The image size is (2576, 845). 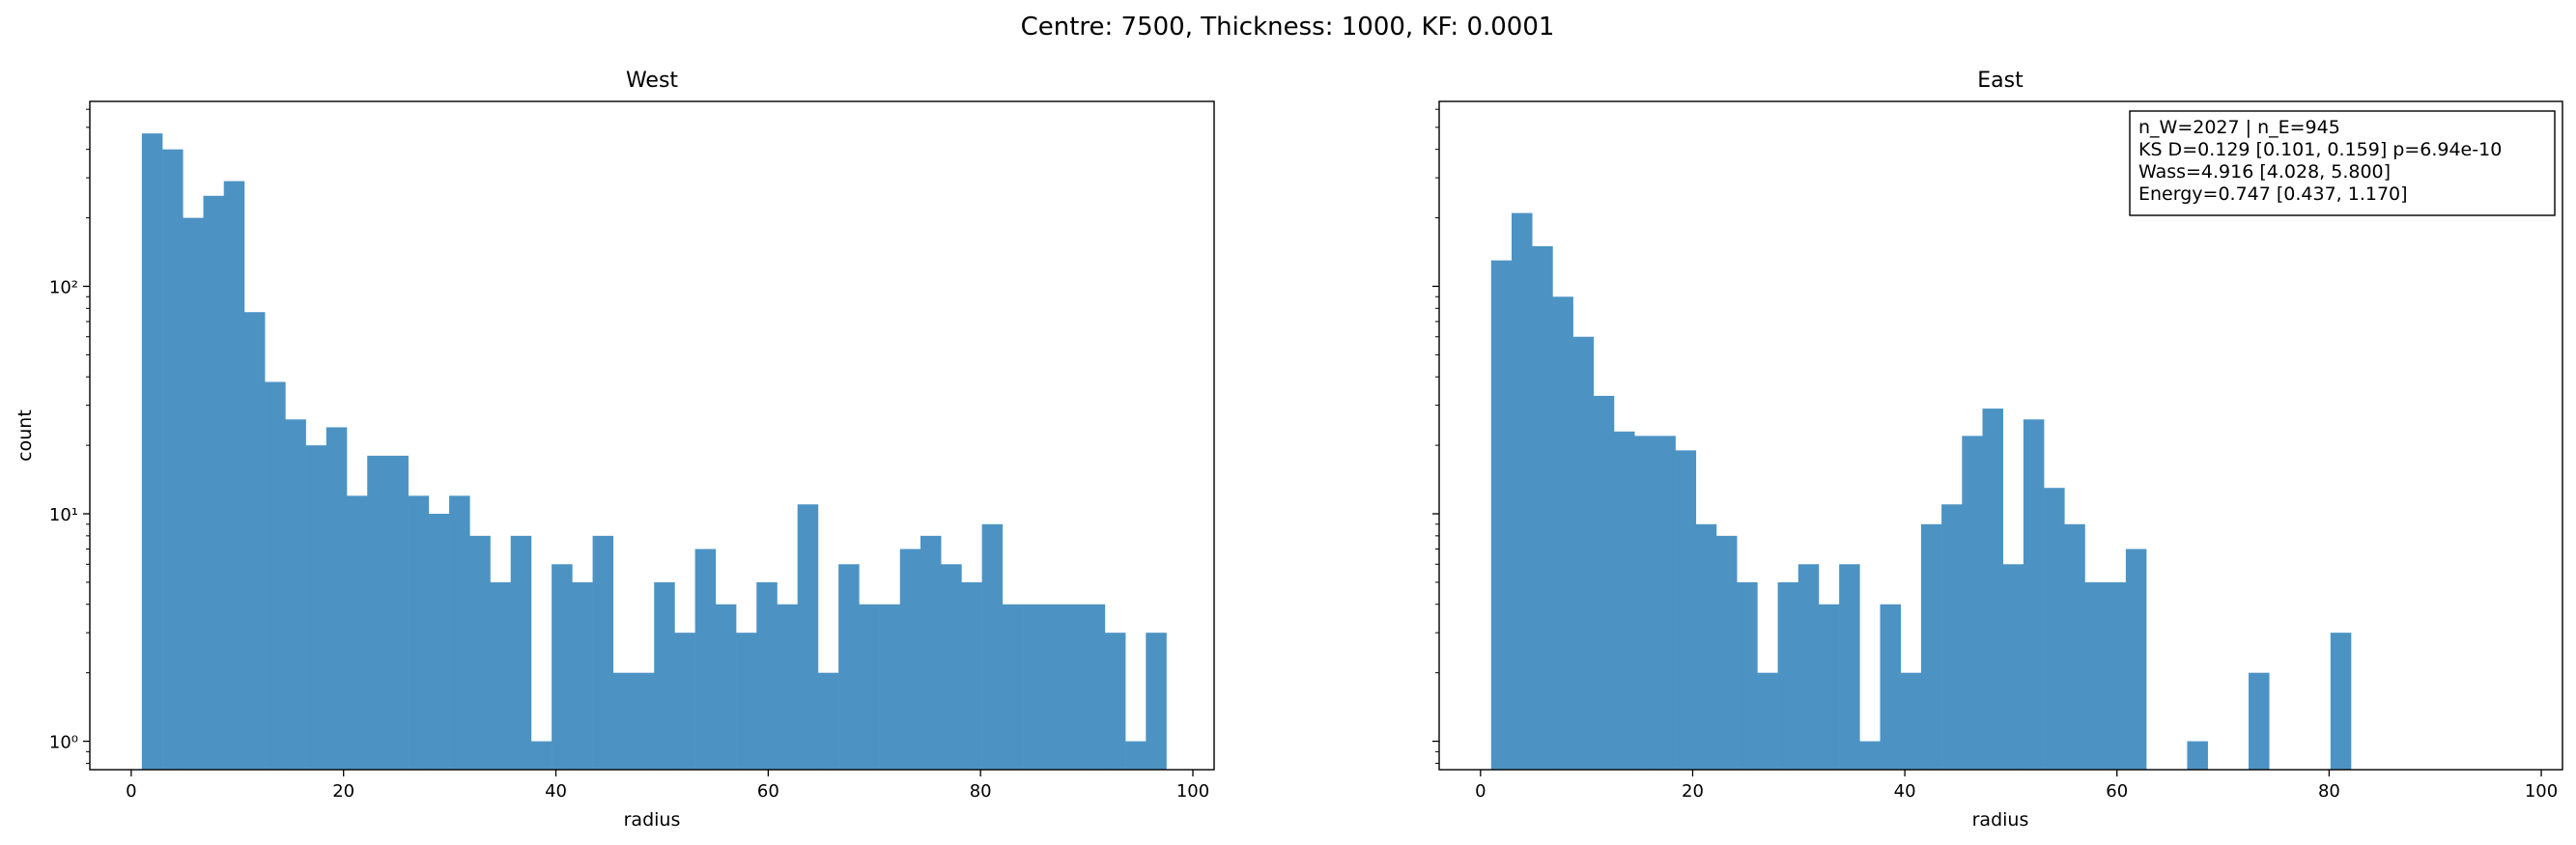 I want to click on west-x-tick-label: 60, so click(x=768, y=791).